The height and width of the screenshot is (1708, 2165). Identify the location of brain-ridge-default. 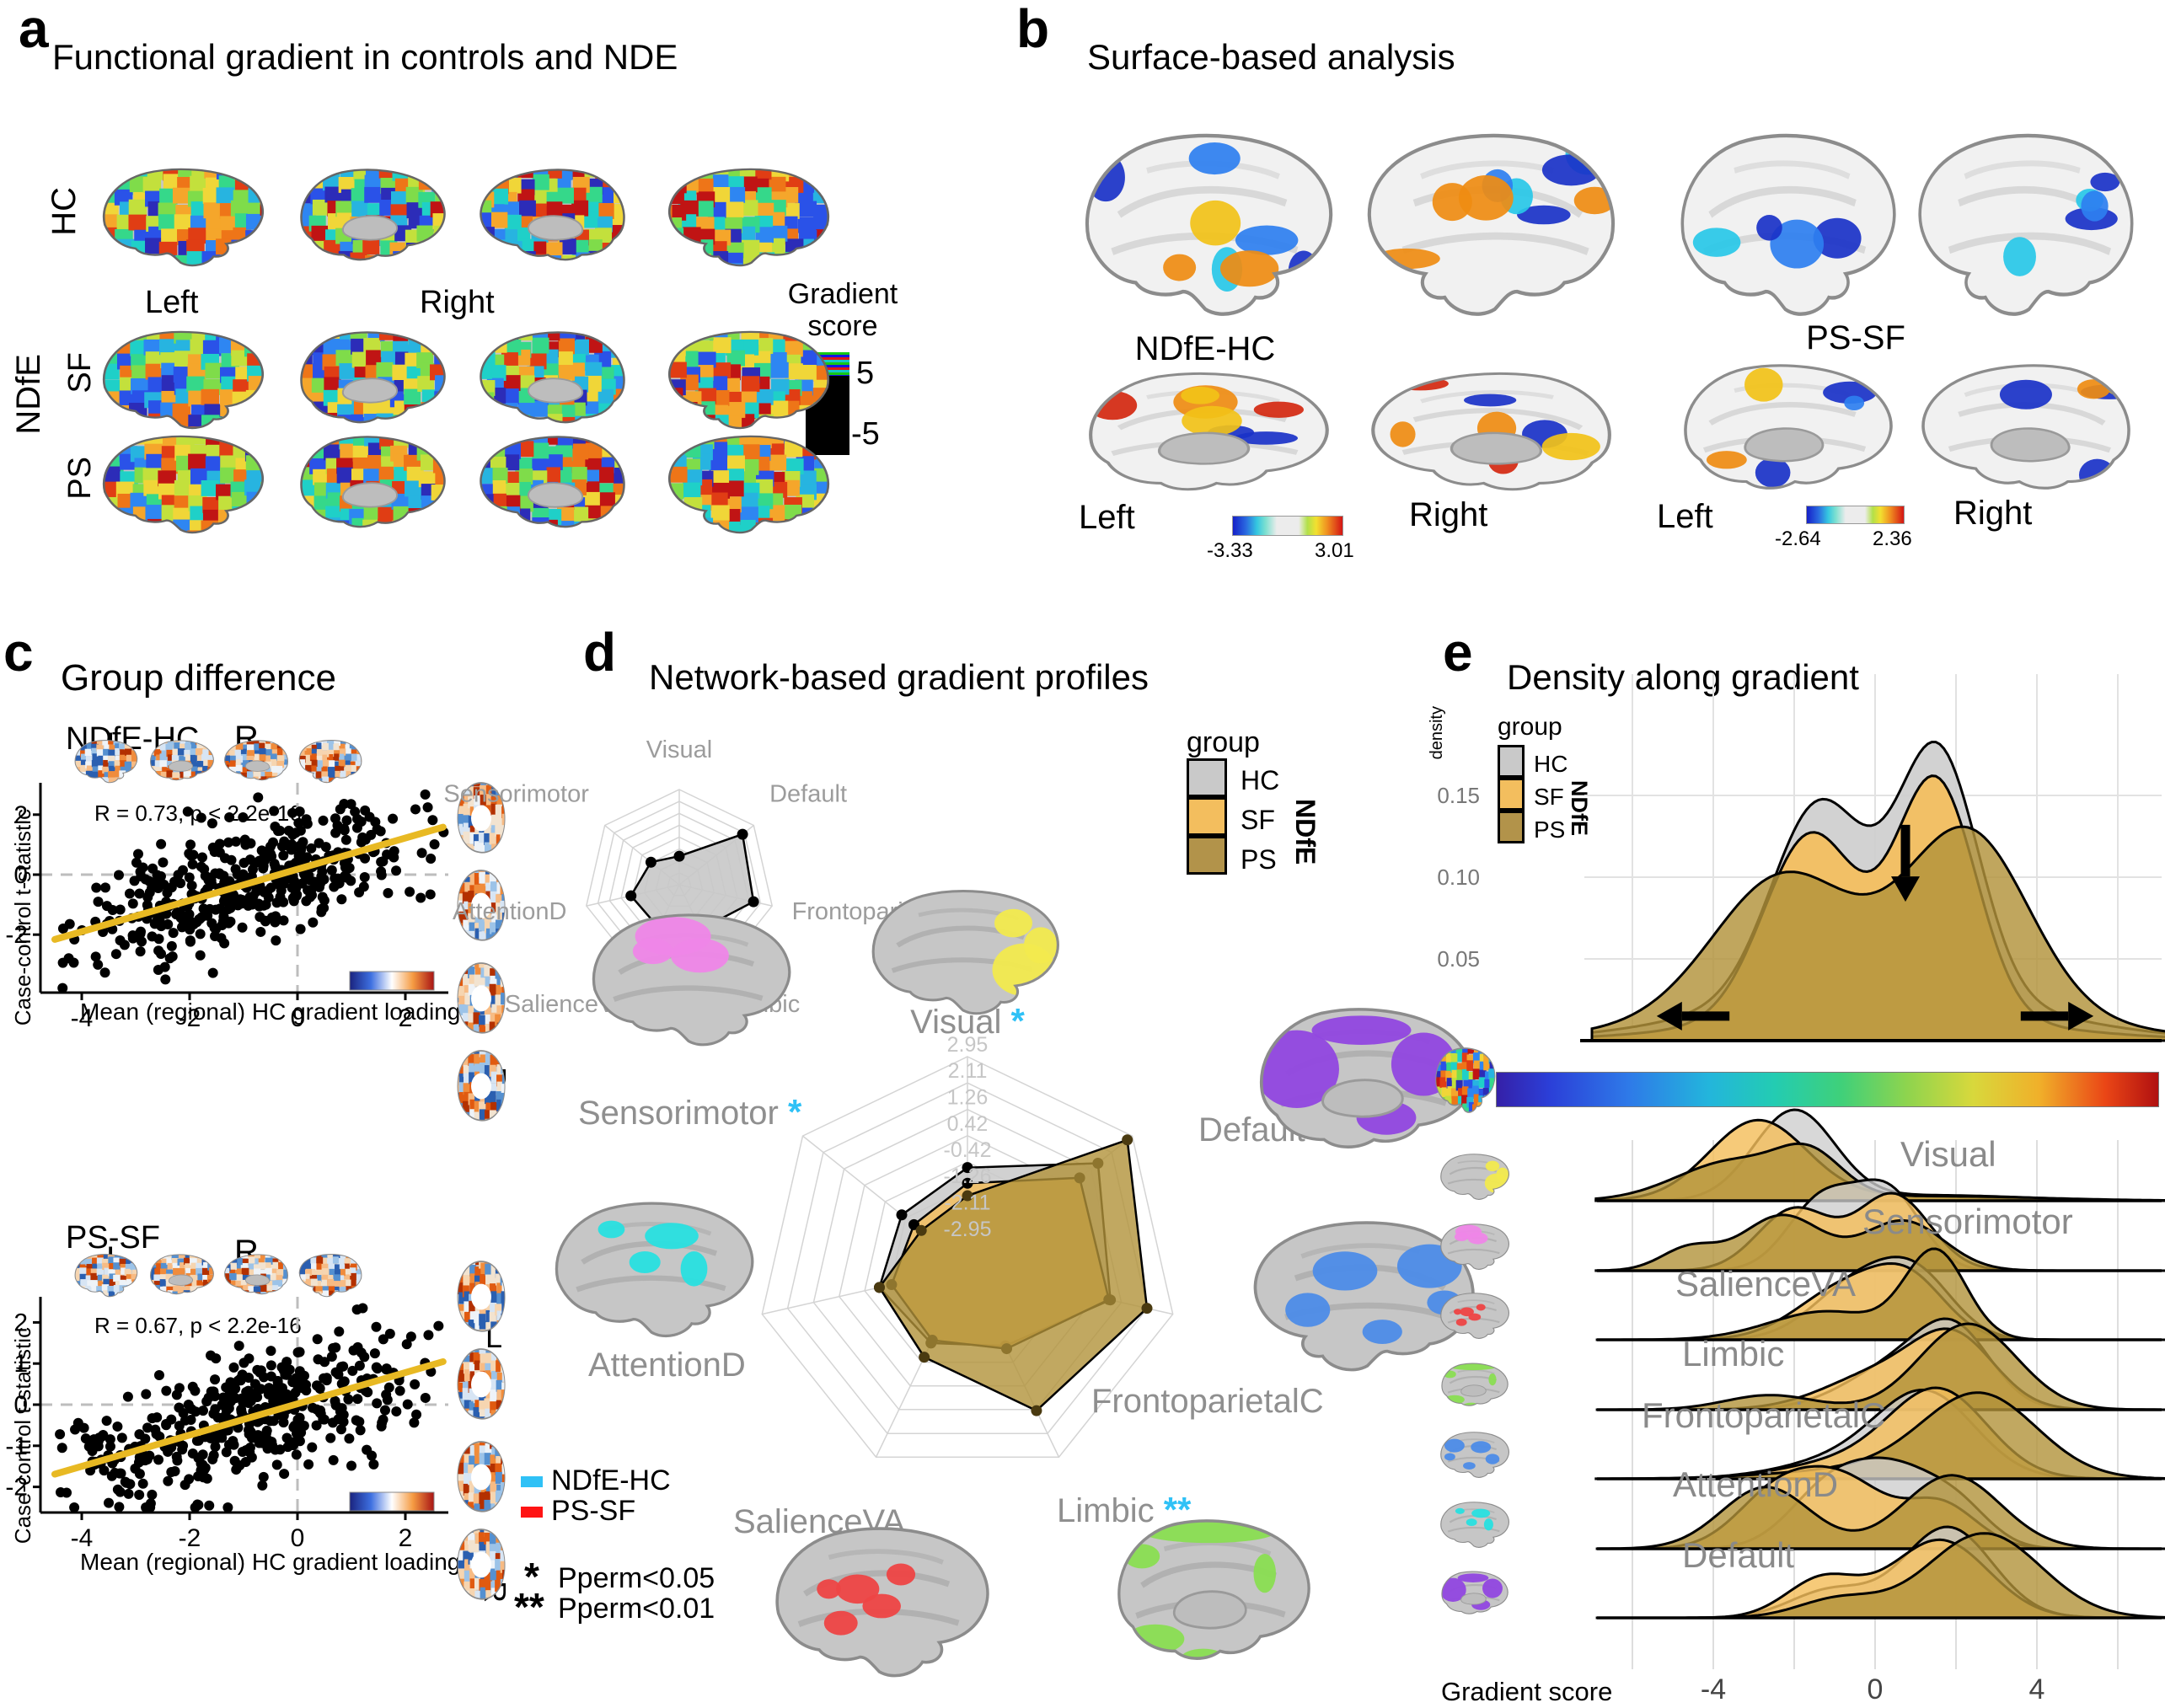
(1475, 1592).